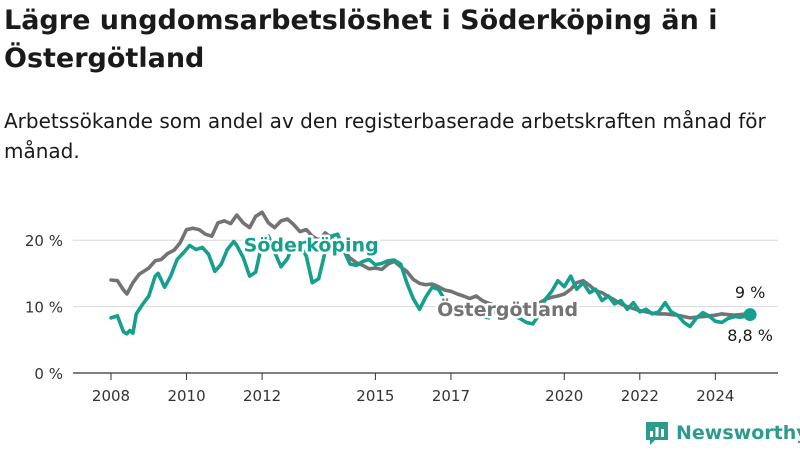 The height and width of the screenshot is (450, 800). I want to click on series-label-soderkoping: Söderköping, so click(311, 245).